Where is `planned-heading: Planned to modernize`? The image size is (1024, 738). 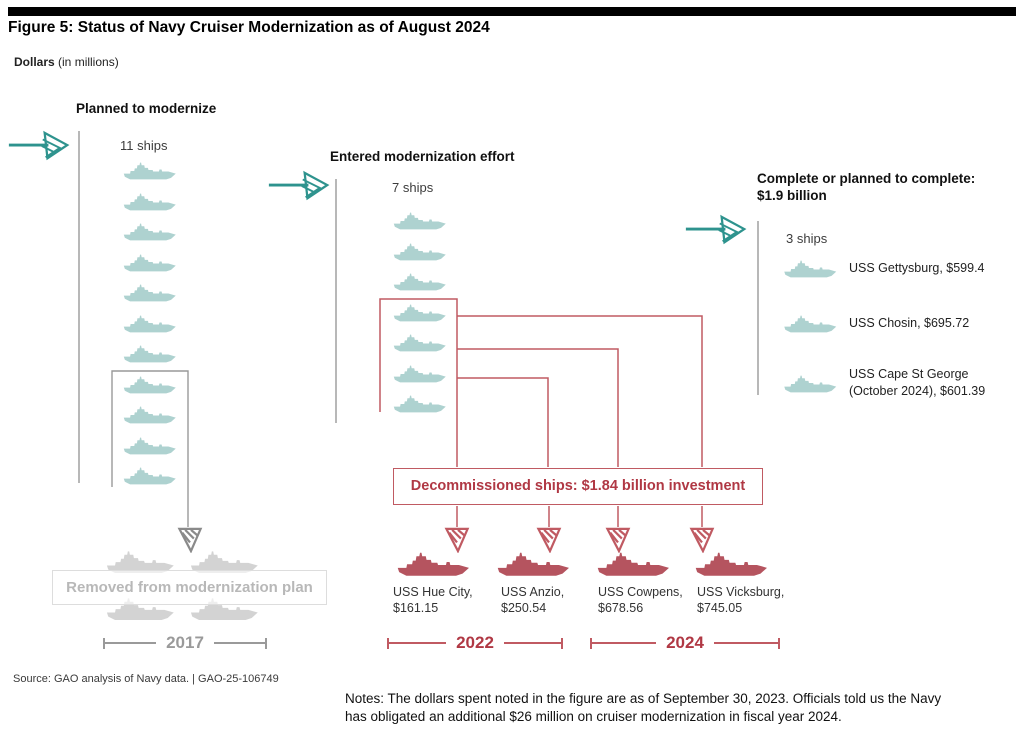 planned-heading: Planned to modernize is located at coordinates (146, 108).